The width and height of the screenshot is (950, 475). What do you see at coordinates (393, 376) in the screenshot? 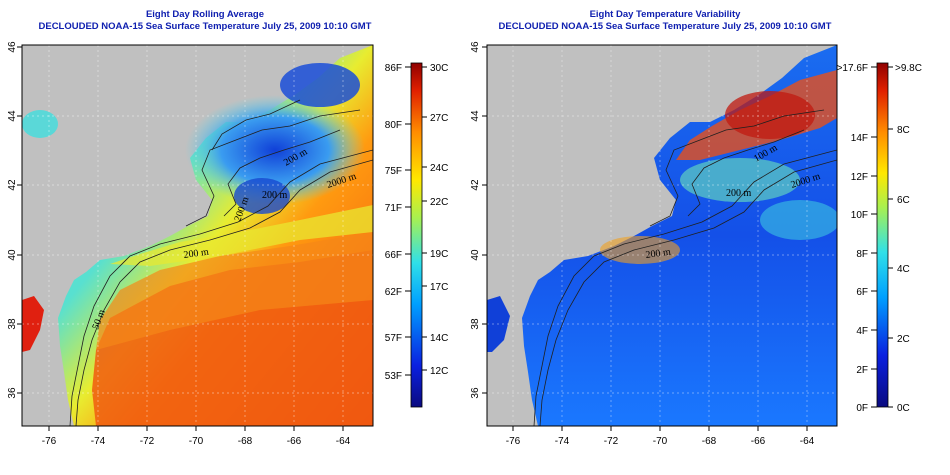
I see `left-cb-f-53: 53F` at bounding box center [393, 376].